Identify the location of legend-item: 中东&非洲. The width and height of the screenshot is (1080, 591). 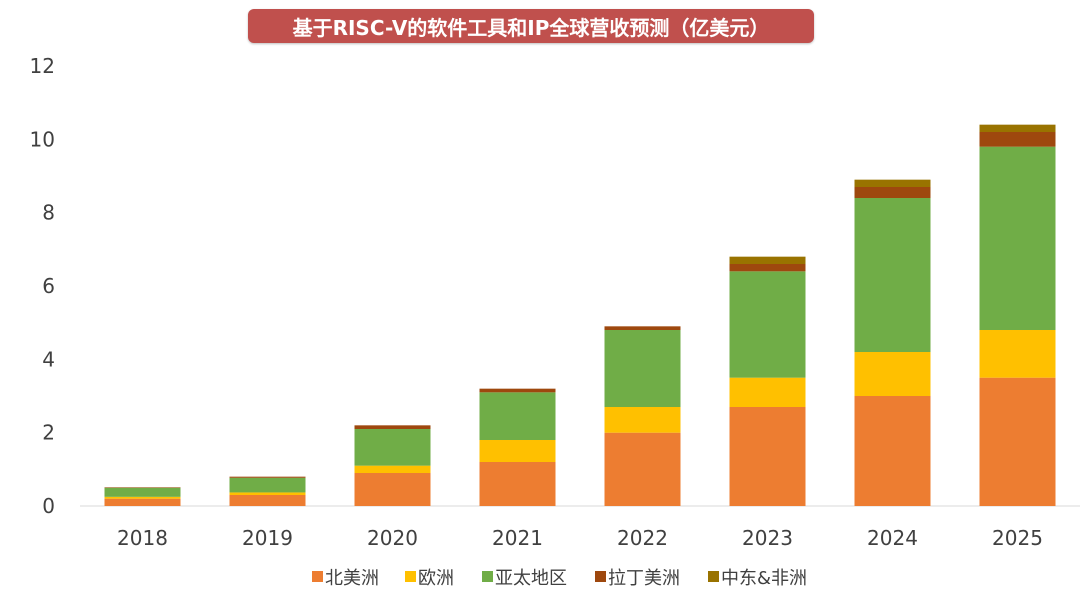
(757, 578).